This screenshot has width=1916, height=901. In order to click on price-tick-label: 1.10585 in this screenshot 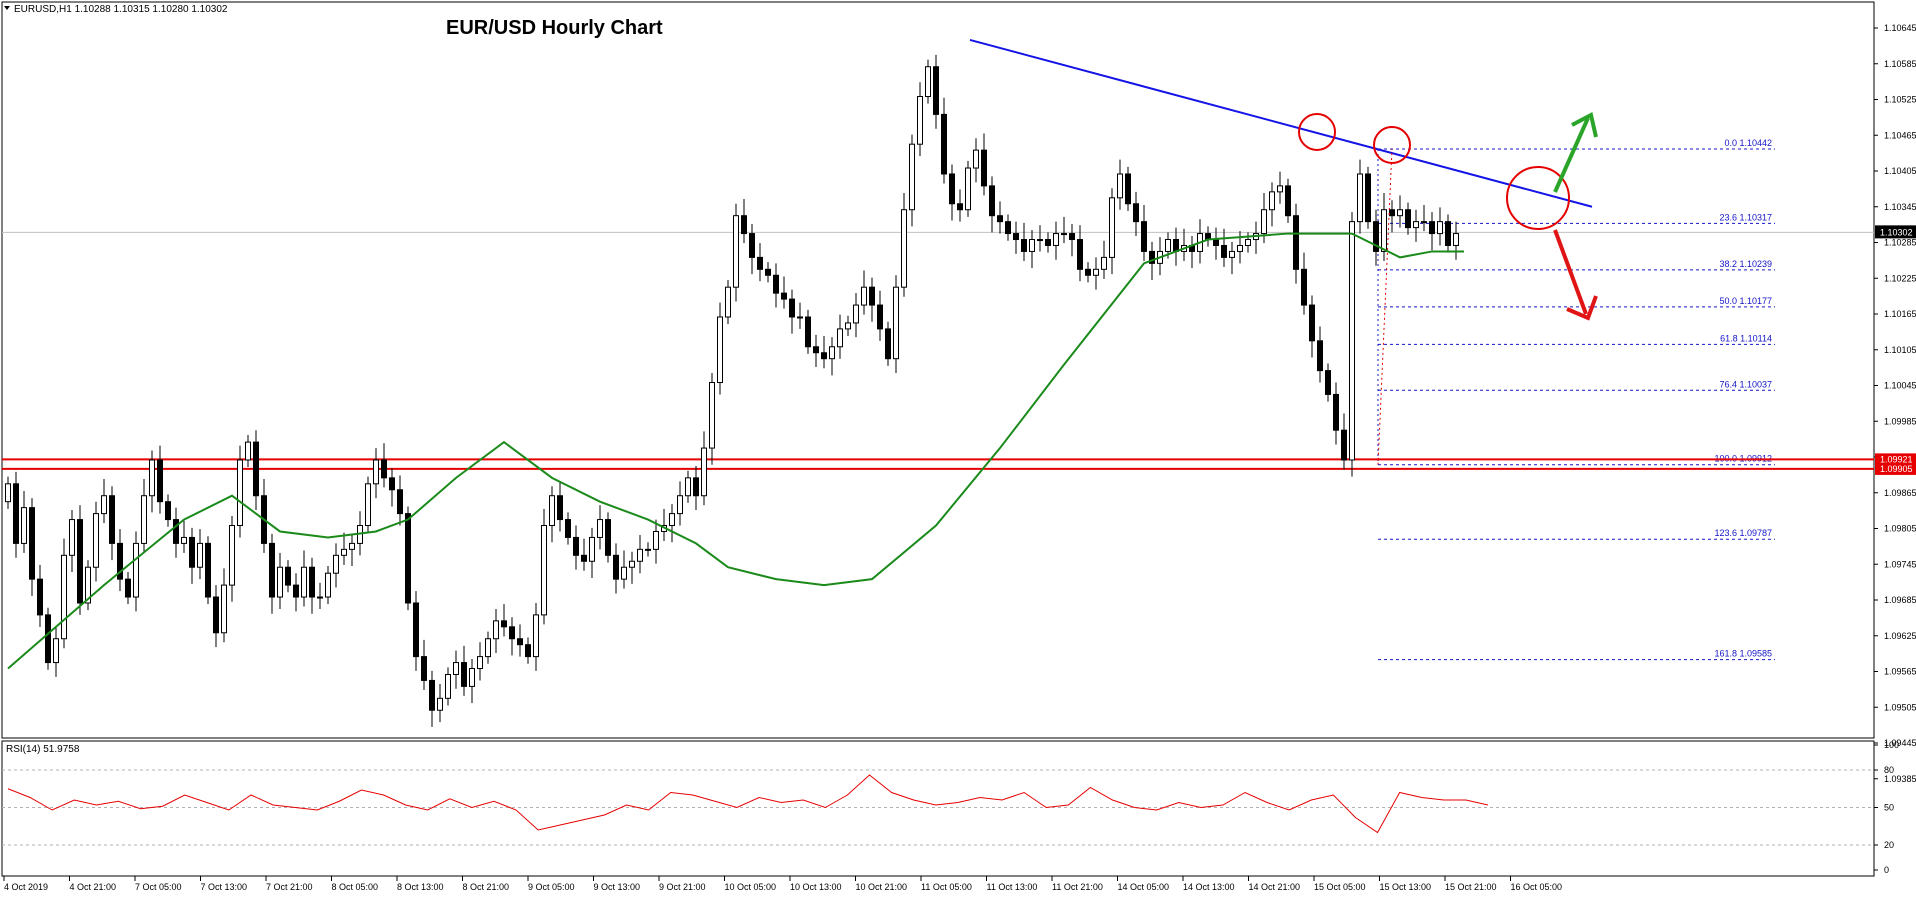, I will do `click(1900, 64)`.